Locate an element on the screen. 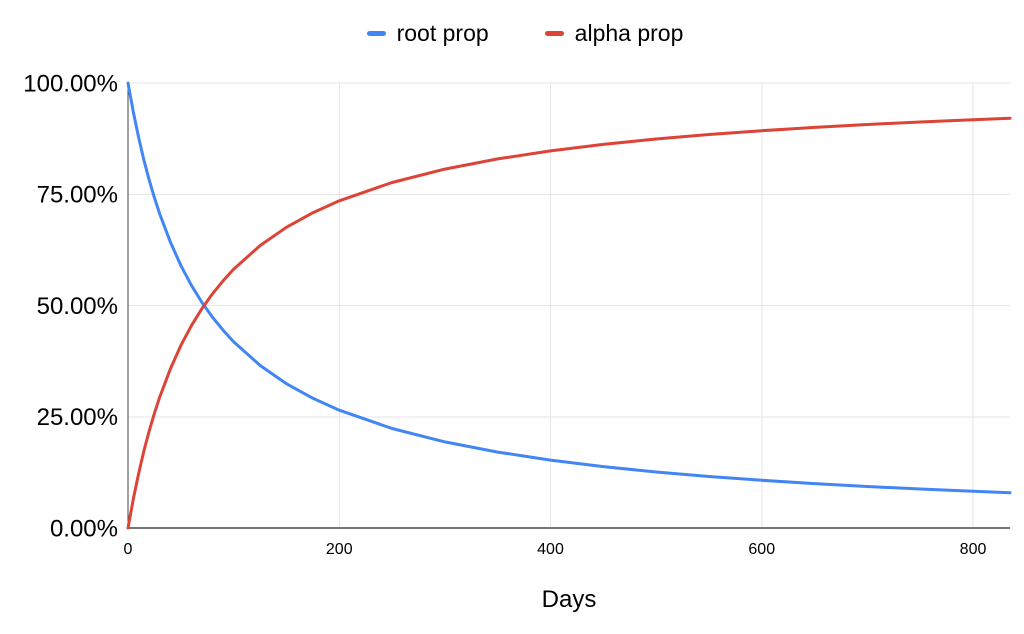 The width and height of the screenshot is (1024, 634). y-tick-label: 50.00% is located at coordinates (77, 306).